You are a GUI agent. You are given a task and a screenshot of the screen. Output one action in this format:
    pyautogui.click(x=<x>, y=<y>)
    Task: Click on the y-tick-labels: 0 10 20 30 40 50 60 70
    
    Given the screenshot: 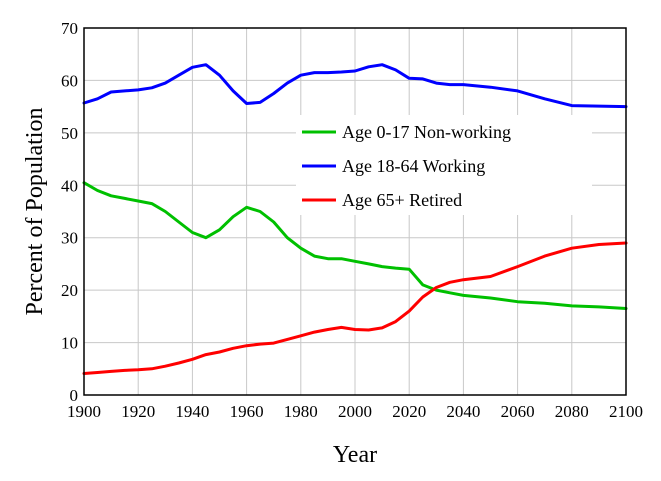 What is the action you would take?
    pyautogui.click(x=69, y=212)
    